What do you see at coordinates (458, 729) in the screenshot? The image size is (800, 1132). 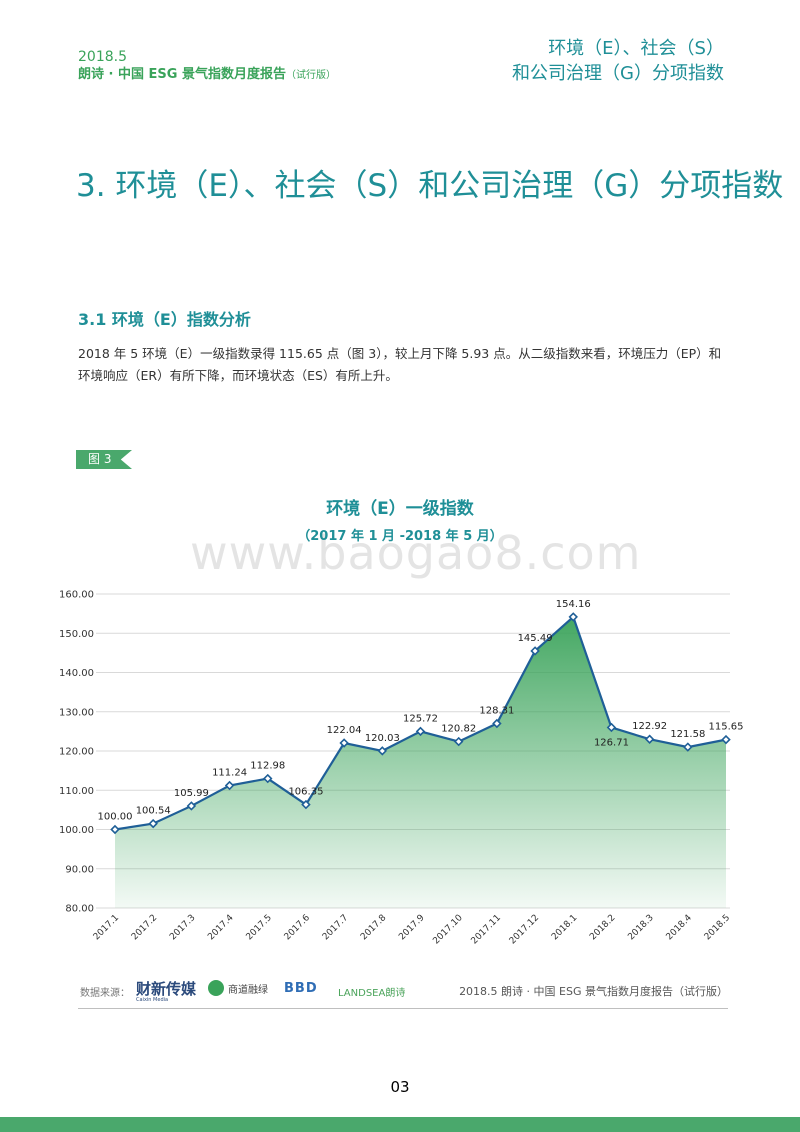 I see `data-label: 120.82` at bounding box center [458, 729].